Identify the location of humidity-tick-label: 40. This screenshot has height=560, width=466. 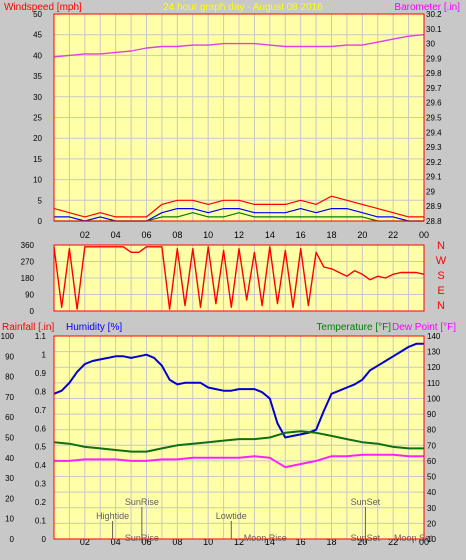
(9, 458).